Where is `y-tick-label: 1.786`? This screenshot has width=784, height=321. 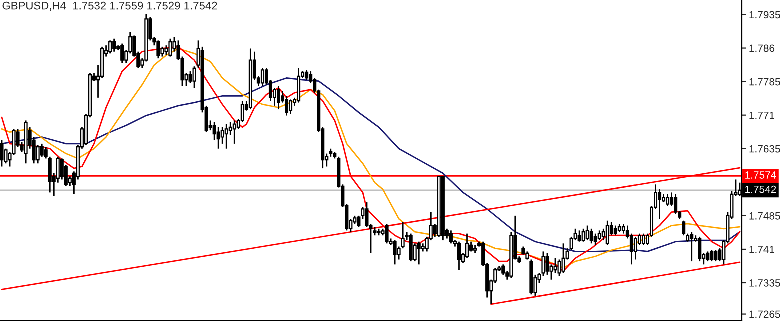 y-tick-label: 1.786 is located at coordinates (762, 48).